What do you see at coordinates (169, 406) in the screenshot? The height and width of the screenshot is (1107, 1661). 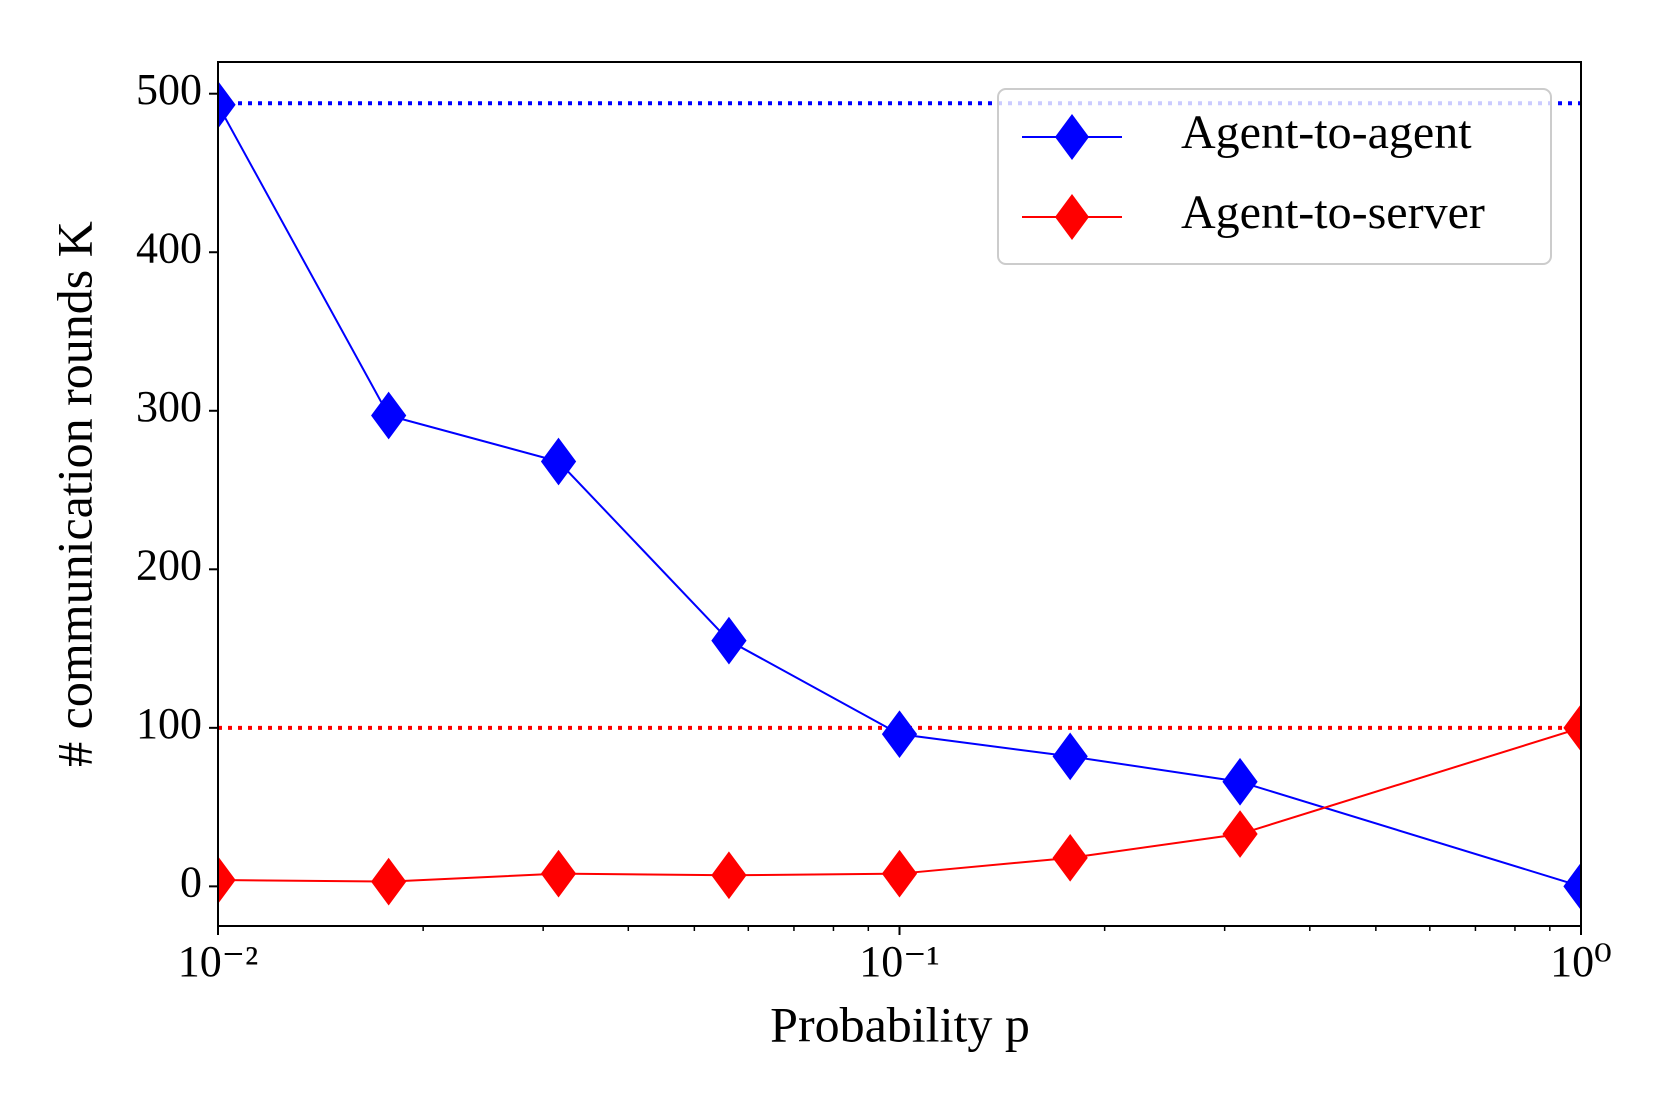 I see `y-tick-label: 300` at bounding box center [169, 406].